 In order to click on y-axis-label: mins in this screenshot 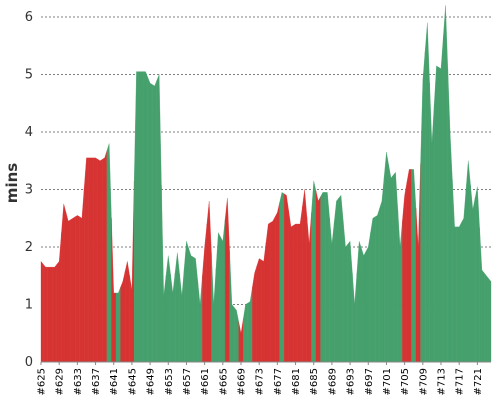, I will do `click(12, 183)`.